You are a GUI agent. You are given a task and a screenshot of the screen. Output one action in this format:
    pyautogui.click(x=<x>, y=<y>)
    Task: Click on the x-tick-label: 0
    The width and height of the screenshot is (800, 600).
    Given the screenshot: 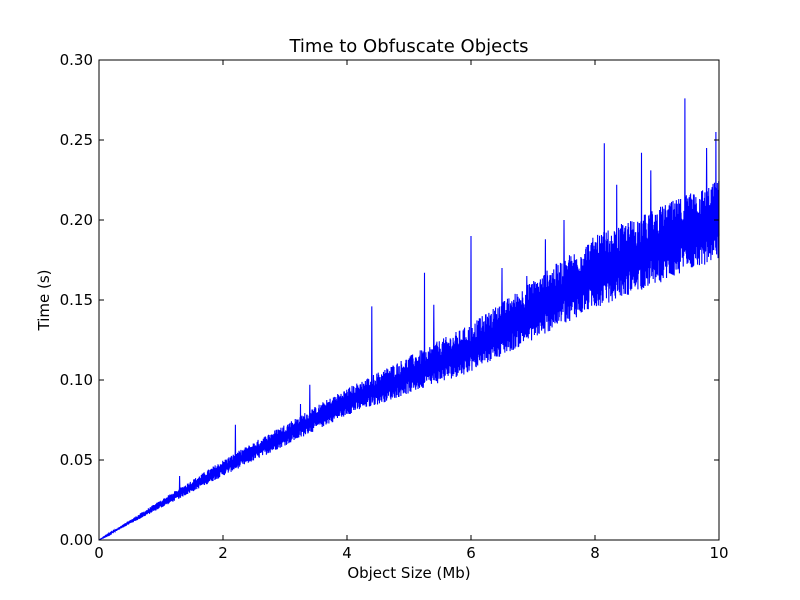 What is the action you would take?
    pyautogui.click(x=99, y=553)
    